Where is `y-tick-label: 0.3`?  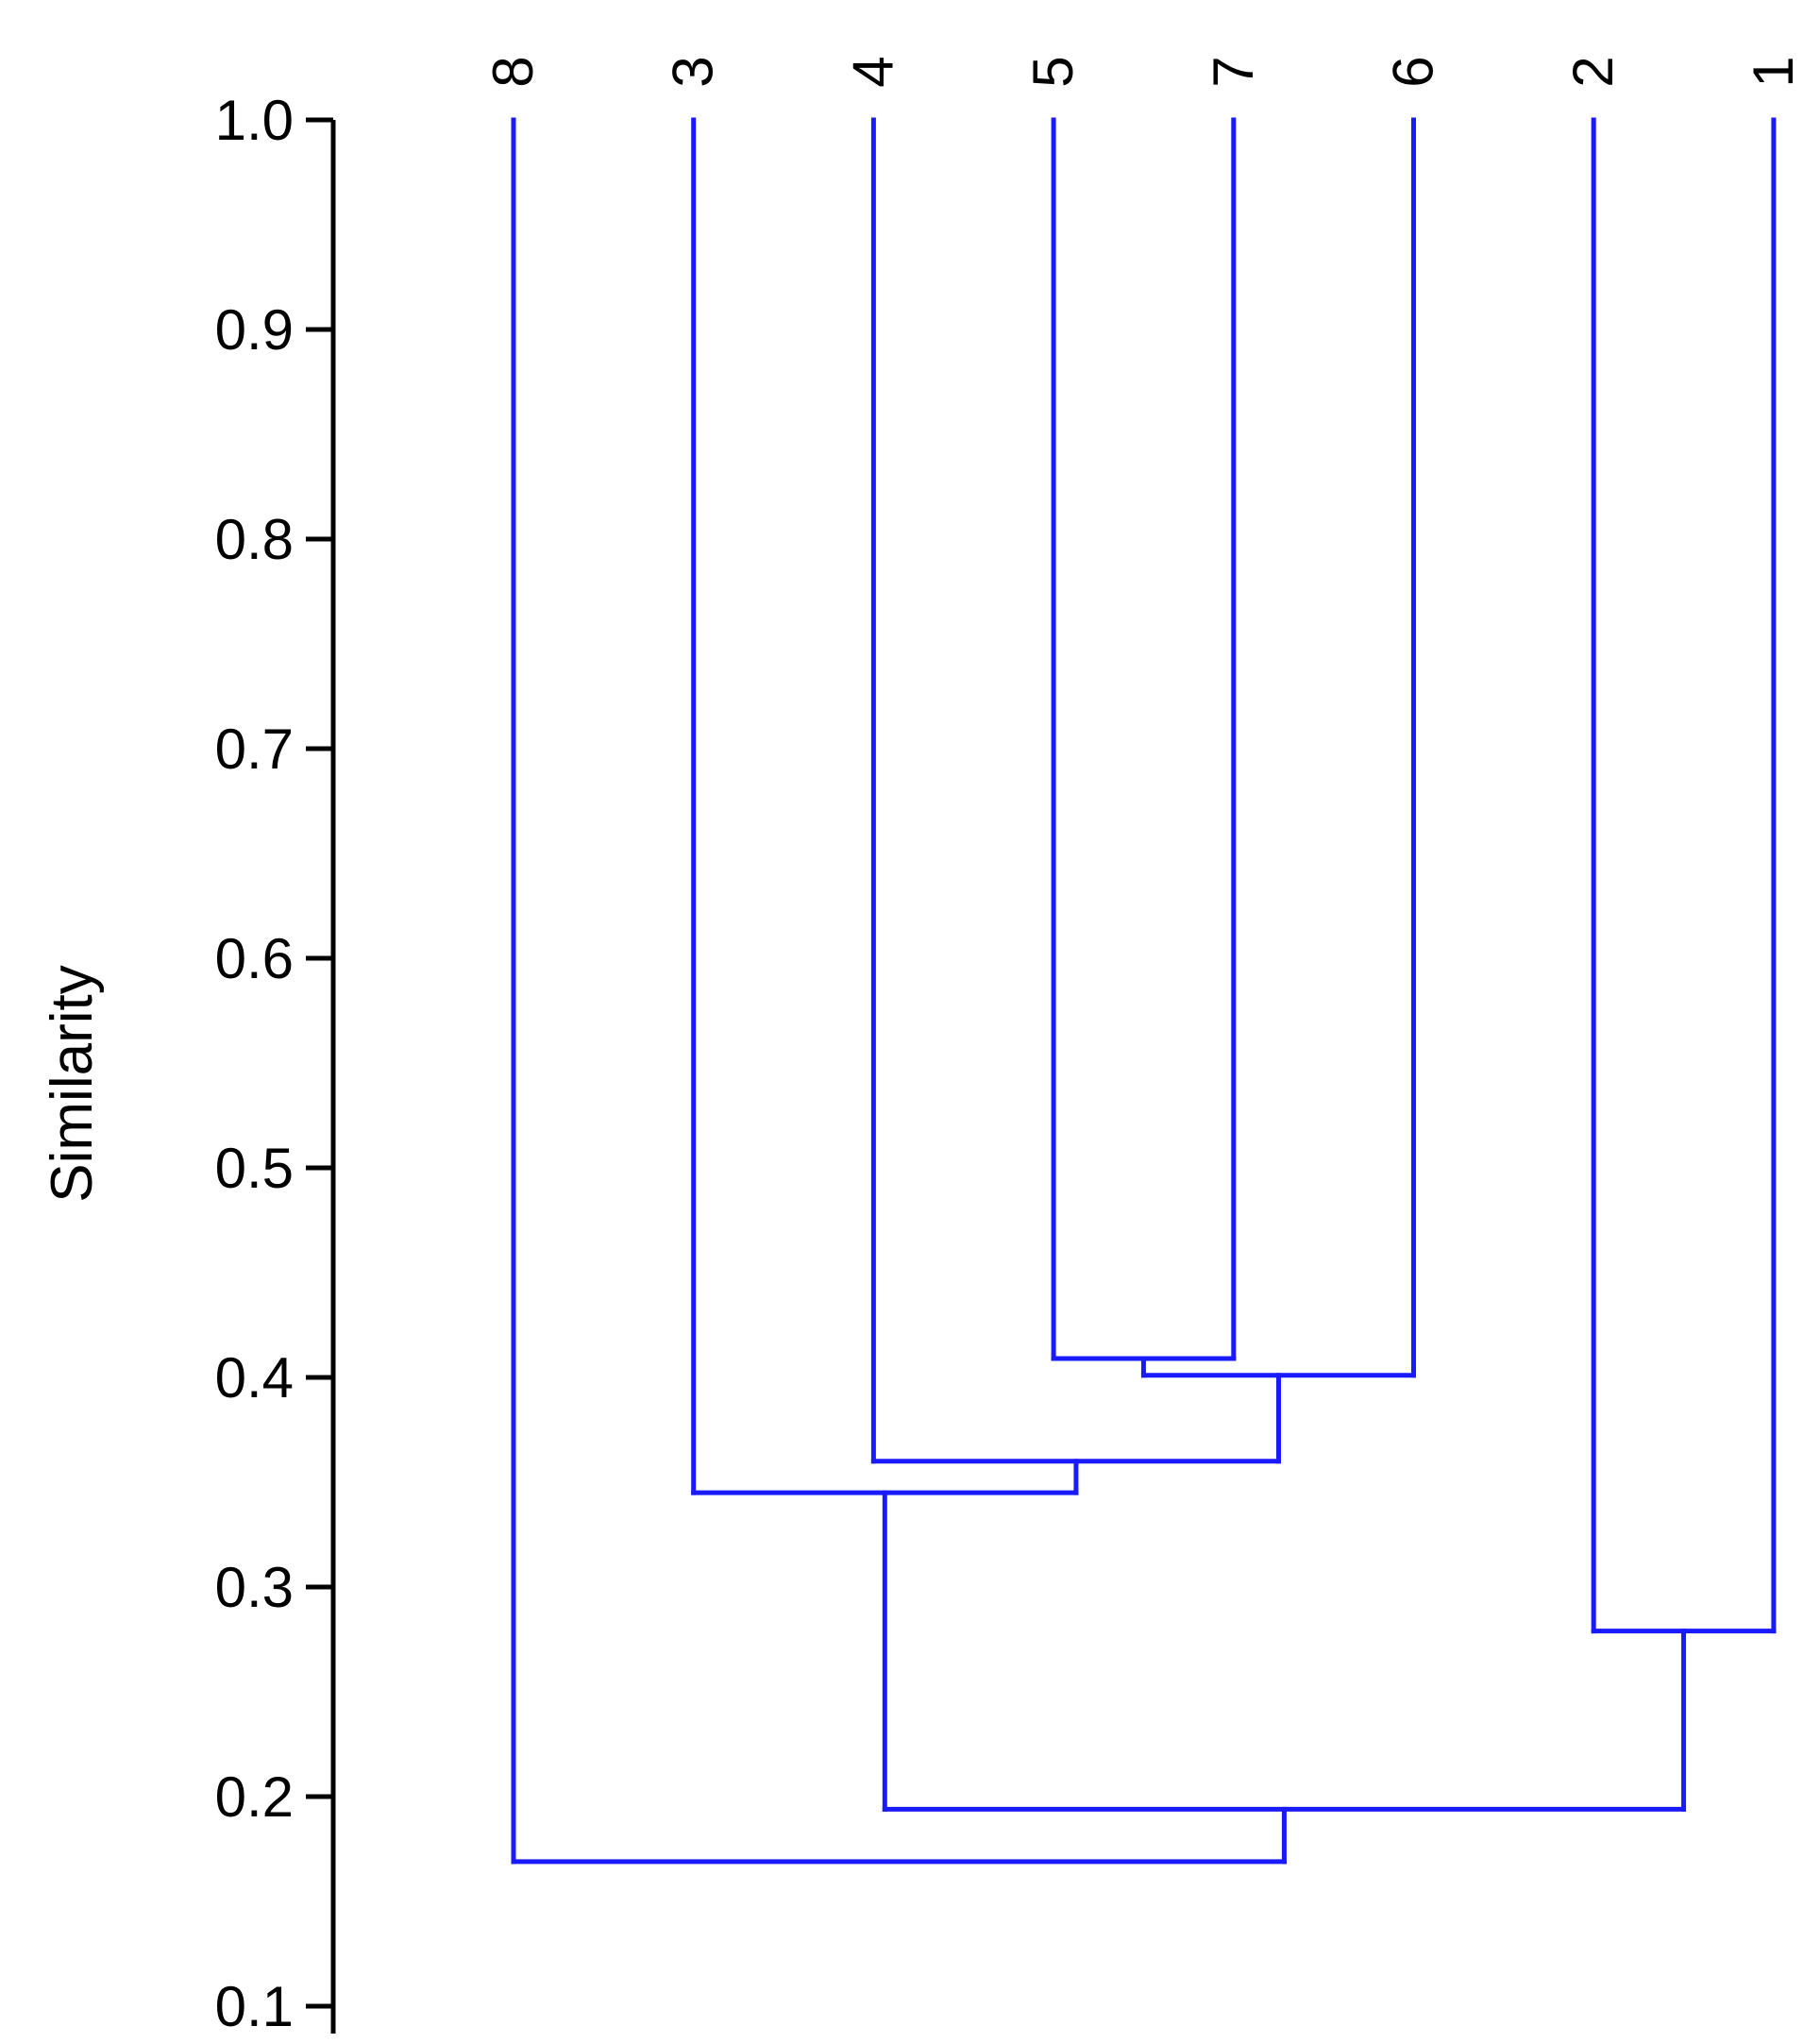
y-tick-label: 0.3 is located at coordinates (254, 1587).